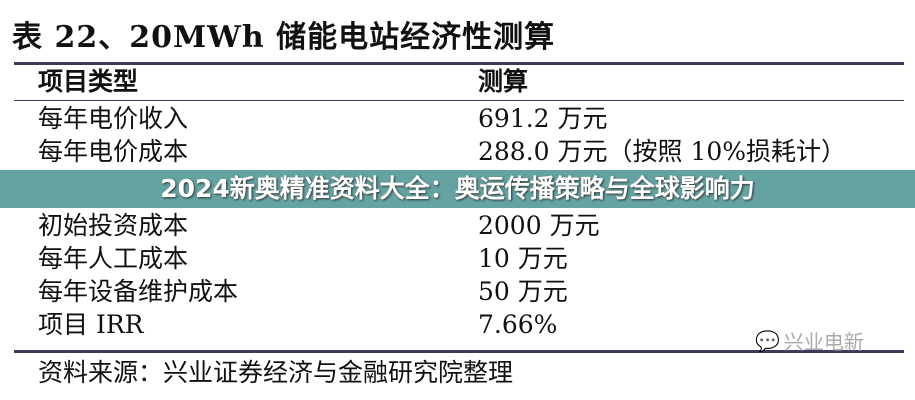 The height and width of the screenshot is (400, 915). What do you see at coordinates (823, 342) in the screenshot?
I see `watermark-text: 兴业电新` at bounding box center [823, 342].